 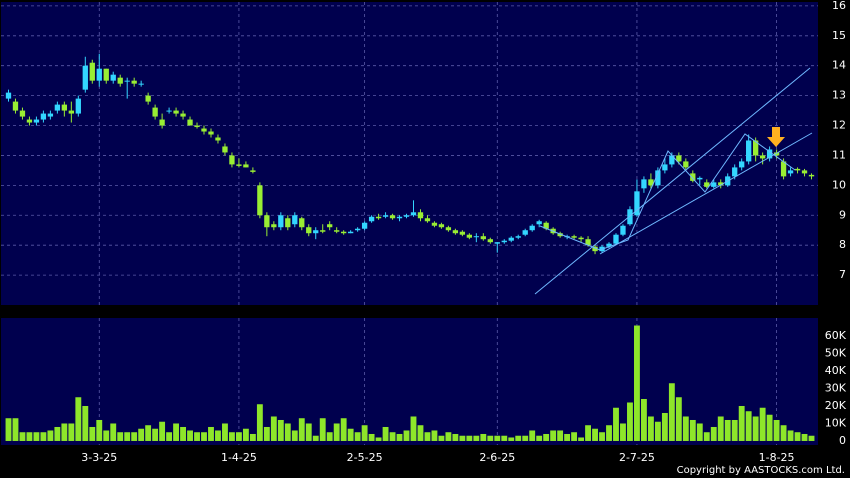 What do you see at coordinates (839, 35) in the screenshot?
I see `y-tick-label: 15` at bounding box center [839, 35].